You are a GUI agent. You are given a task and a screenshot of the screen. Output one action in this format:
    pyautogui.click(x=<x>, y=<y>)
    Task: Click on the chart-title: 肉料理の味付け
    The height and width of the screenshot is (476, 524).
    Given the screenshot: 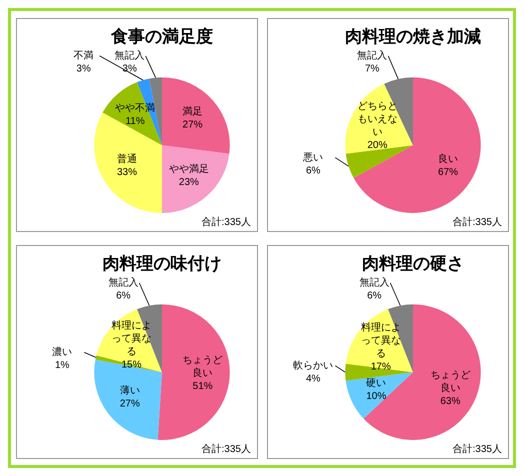 What is the action you would take?
    pyautogui.click(x=161, y=262)
    